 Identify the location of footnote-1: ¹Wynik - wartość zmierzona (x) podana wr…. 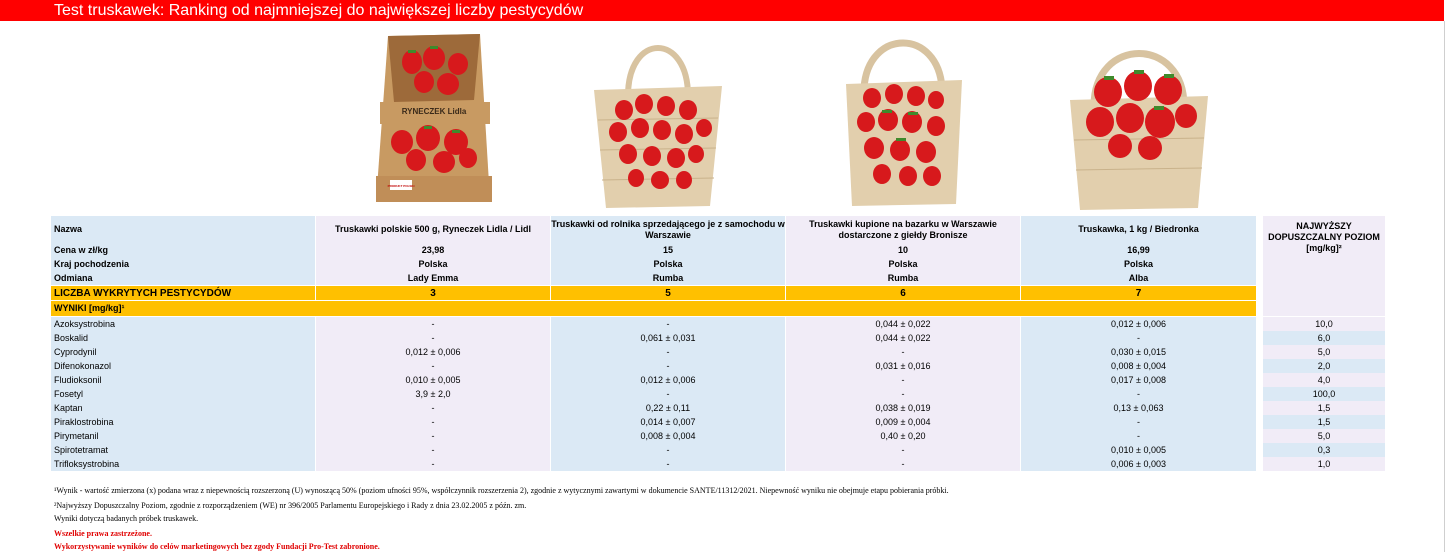
(501, 490).